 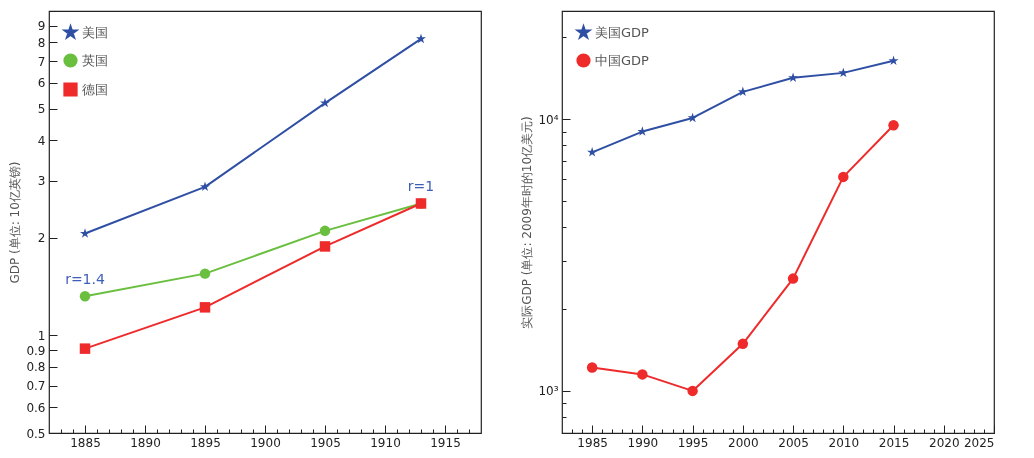 I want to click on x-tick-label: 2010, so click(x=844, y=442).